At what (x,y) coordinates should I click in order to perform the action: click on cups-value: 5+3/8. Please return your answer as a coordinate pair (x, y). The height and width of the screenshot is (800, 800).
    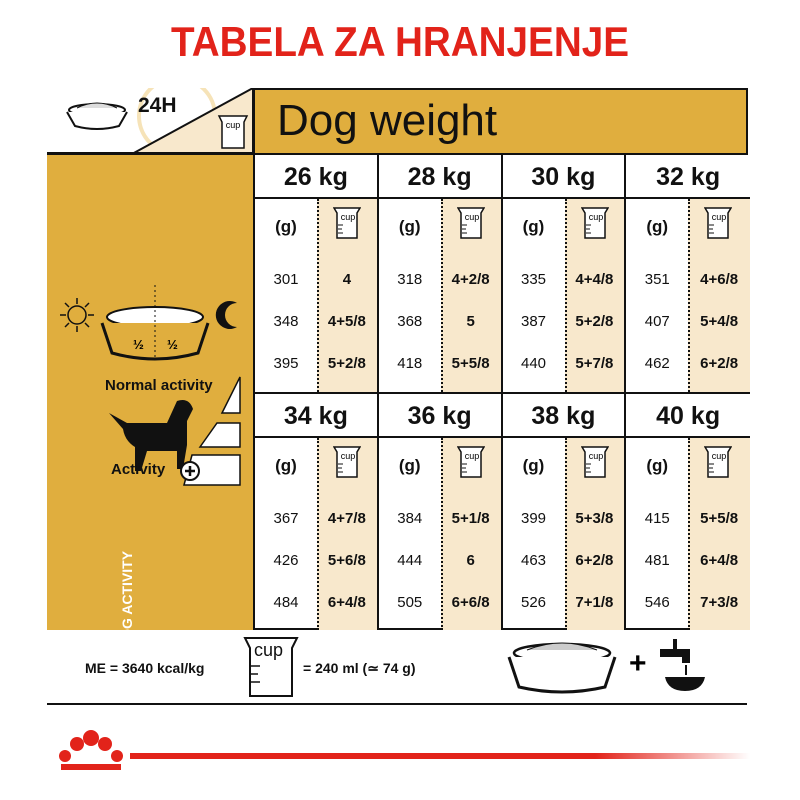
    Looking at the image, I should click on (594, 518).